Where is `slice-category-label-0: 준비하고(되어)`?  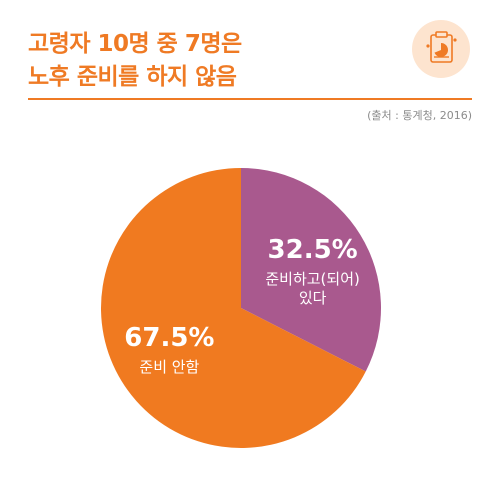
slice-category-label-0: 준비하고(되어) is located at coordinates (312, 279).